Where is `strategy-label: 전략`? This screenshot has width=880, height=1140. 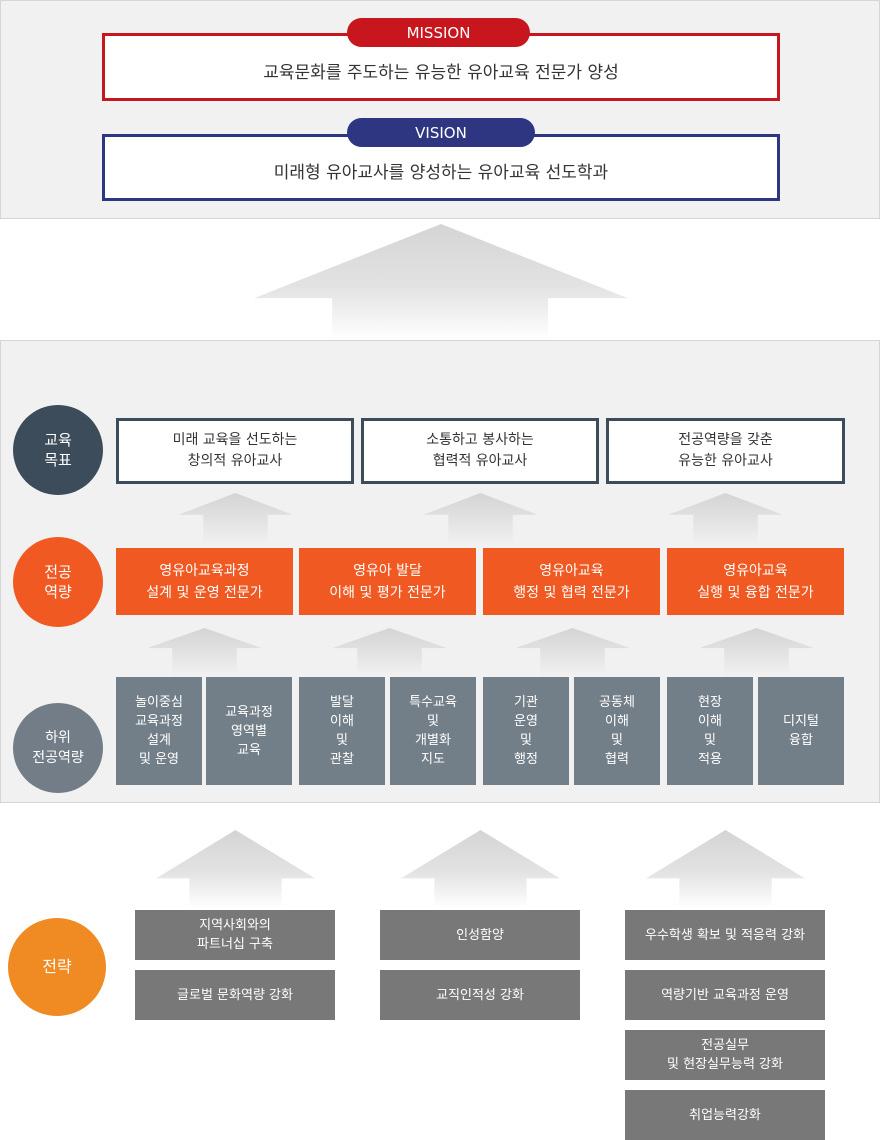
strategy-label: 전략 is located at coordinates (57, 967).